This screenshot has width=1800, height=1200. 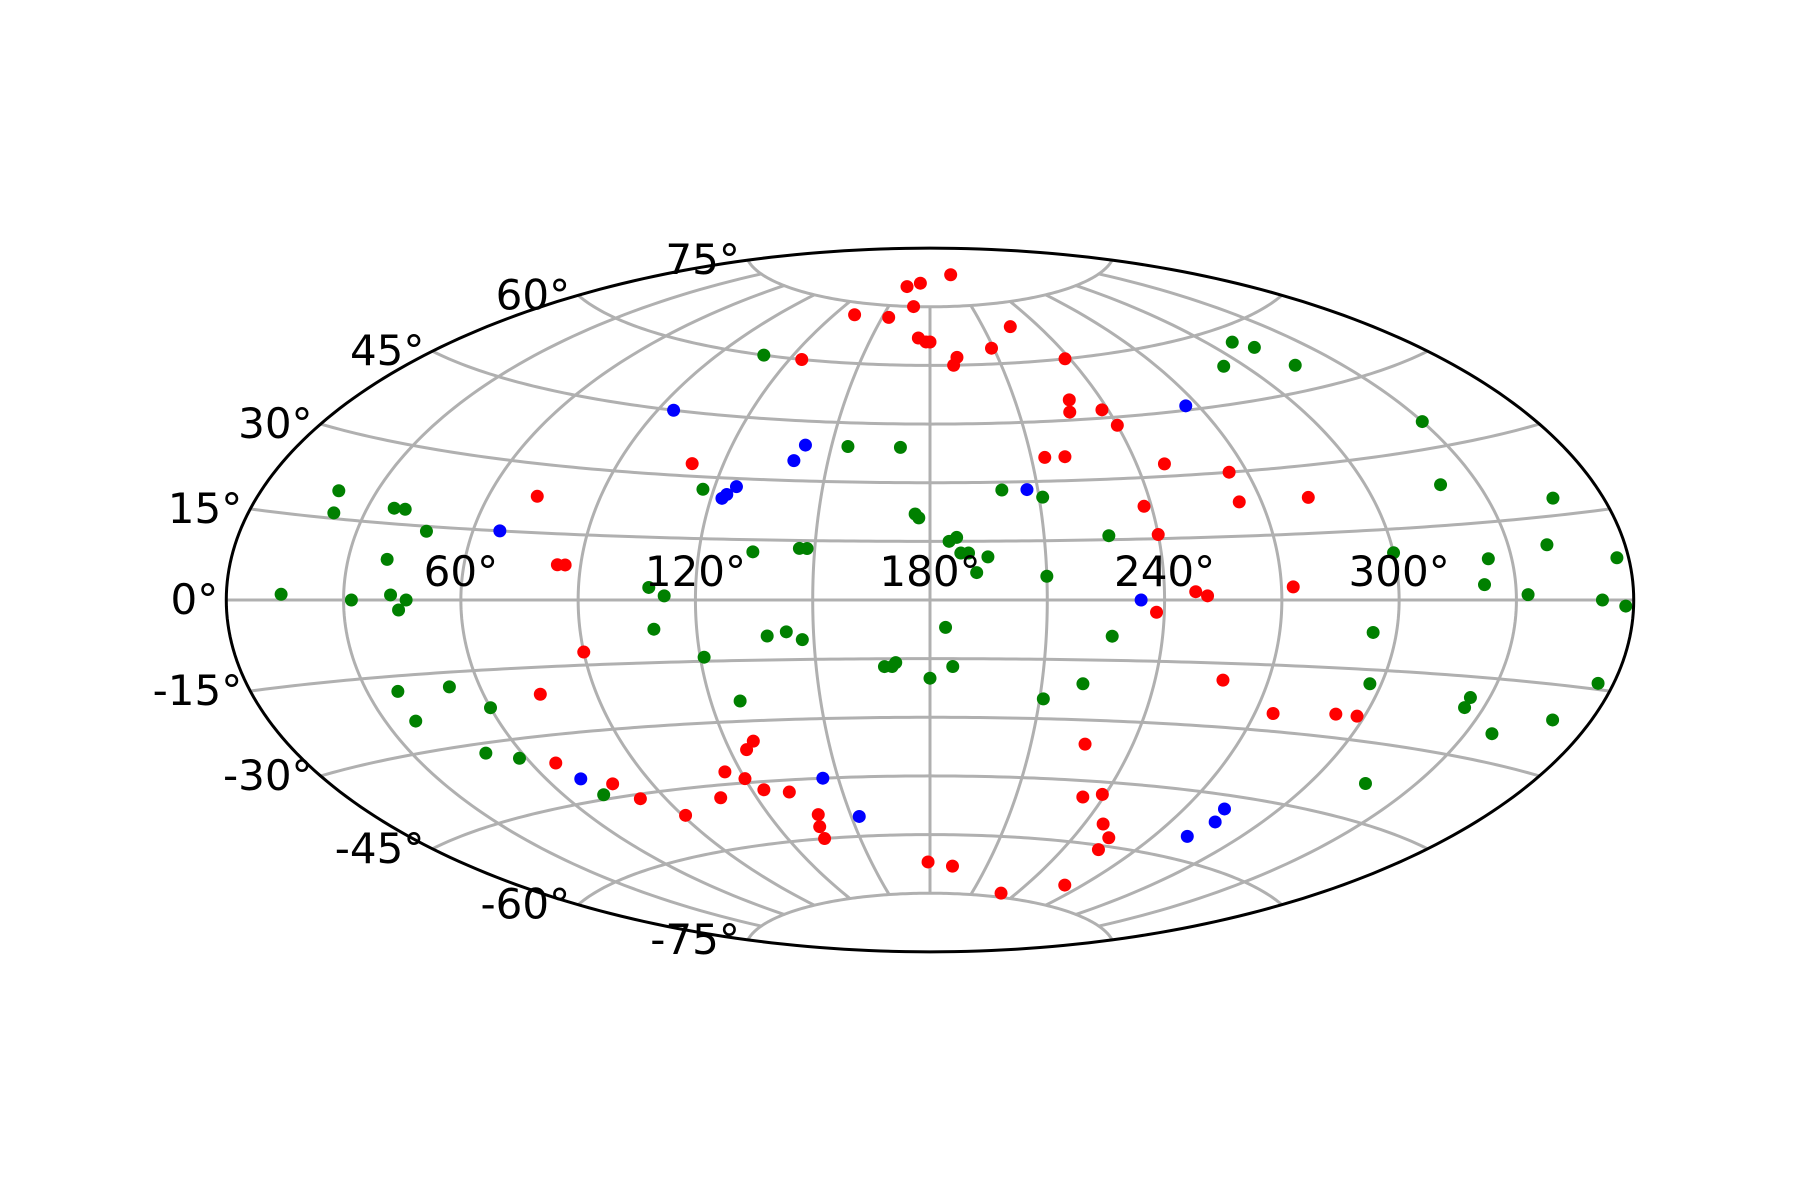 I want to click on lat-tick-label: 0°, so click(x=195, y=599).